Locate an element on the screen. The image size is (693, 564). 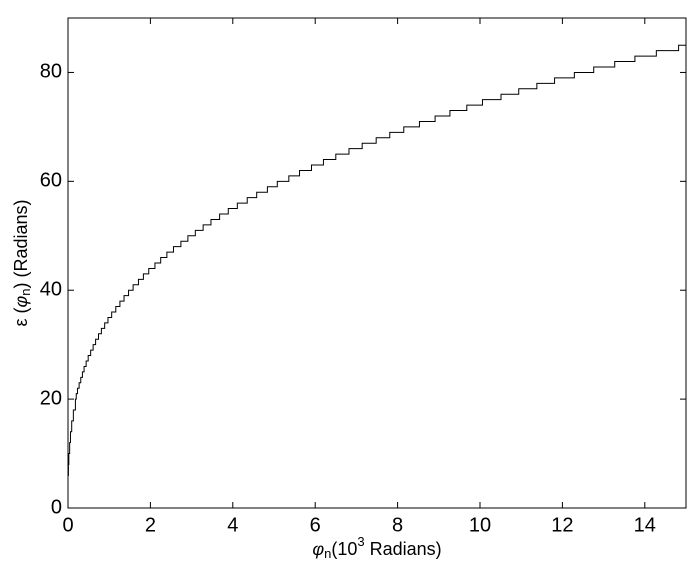
x-tick-label: 8 is located at coordinates (397, 525).